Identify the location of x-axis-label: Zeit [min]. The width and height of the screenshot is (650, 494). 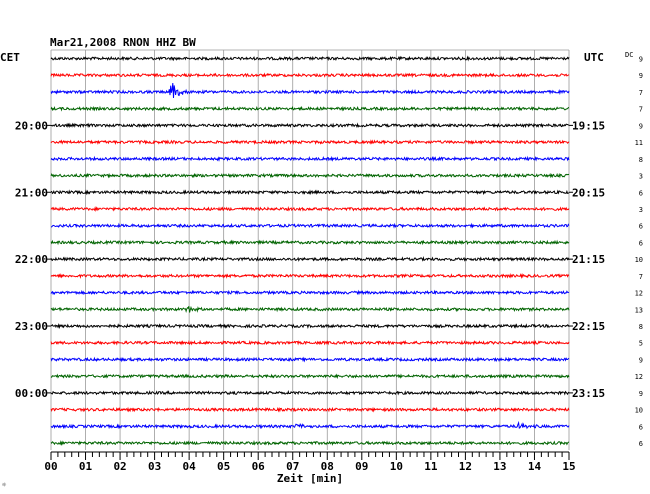
(310, 478).